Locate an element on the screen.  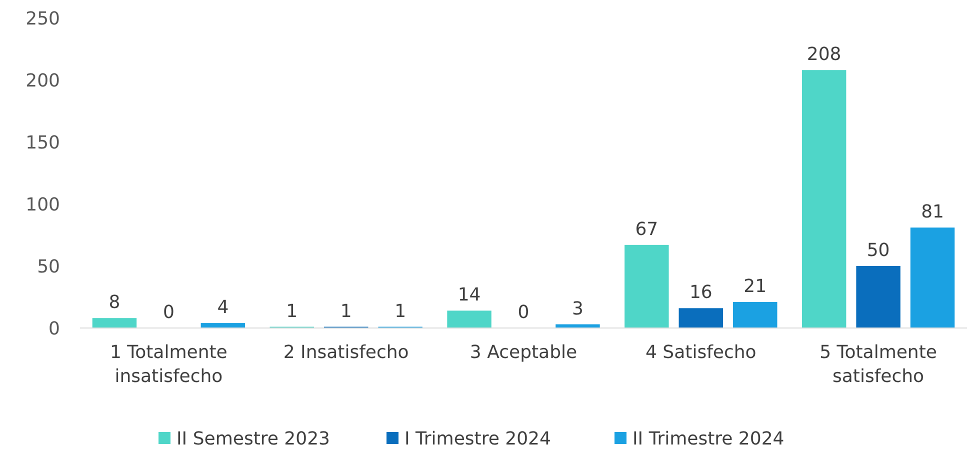
legend-label: I Trimestre 2024 is located at coordinates (477, 439).